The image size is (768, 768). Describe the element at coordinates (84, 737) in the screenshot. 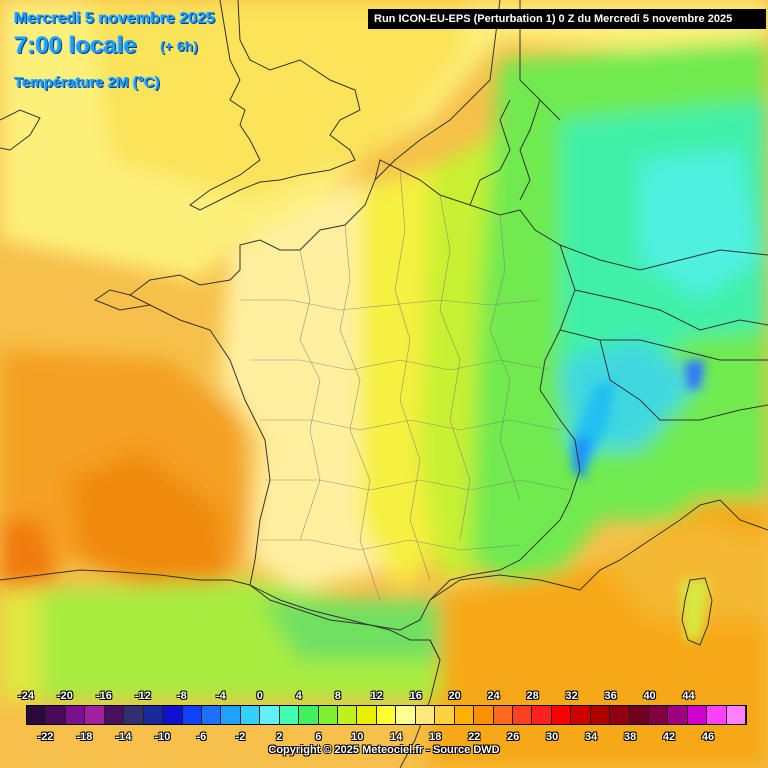

I see `legend-label-bottom: -18` at that location.